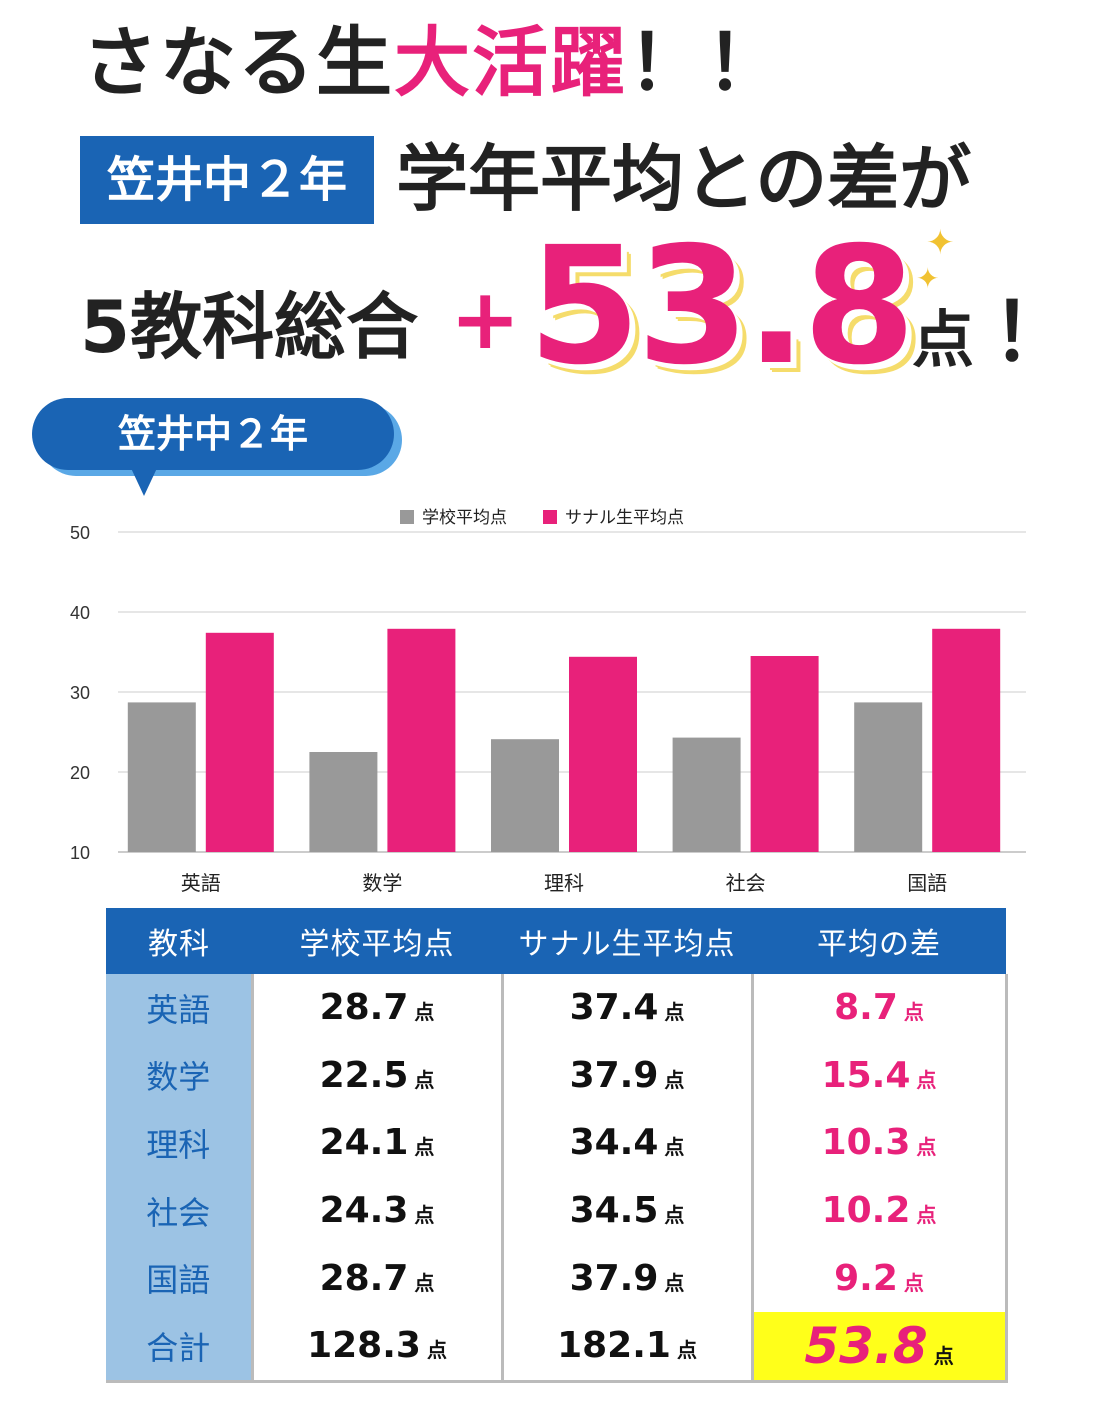 The width and height of the screenshot is (1100, 1404). I want to click on table-cell-sanaru-average: 37.4 点, so click(627, 1008).